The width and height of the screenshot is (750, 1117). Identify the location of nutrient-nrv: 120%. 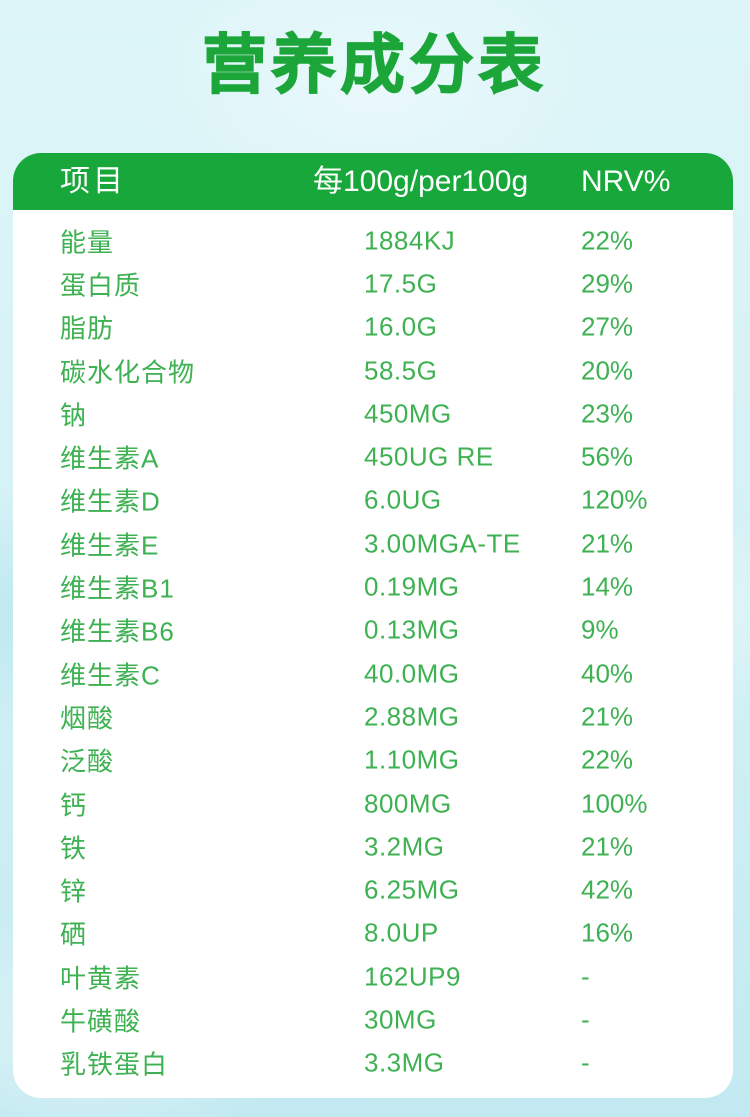
(614, 499).